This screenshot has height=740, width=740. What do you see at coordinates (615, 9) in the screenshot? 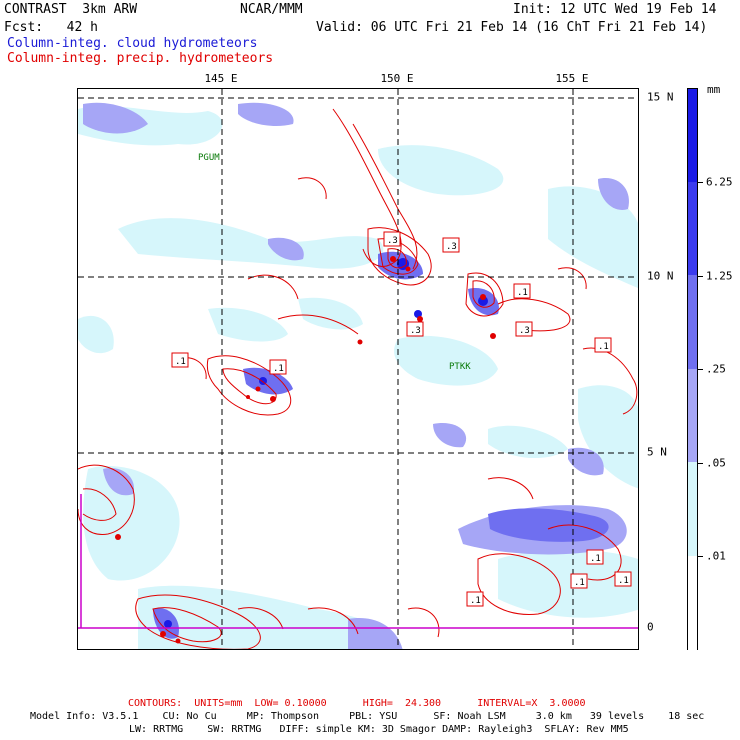
I see `init-time: Init: 12 UTC Wed 19 Feb 14` at bounding box center [615, 9].